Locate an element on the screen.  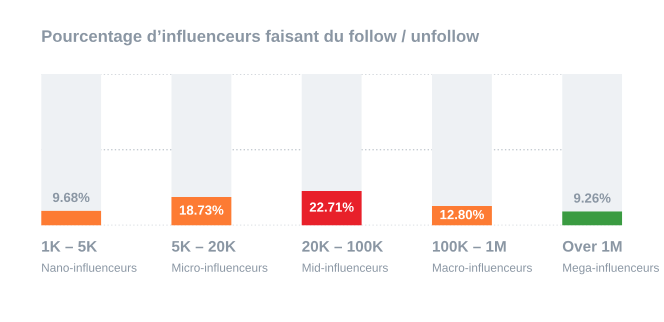
data-label: 18.73% is located at coordinates (202, 210).